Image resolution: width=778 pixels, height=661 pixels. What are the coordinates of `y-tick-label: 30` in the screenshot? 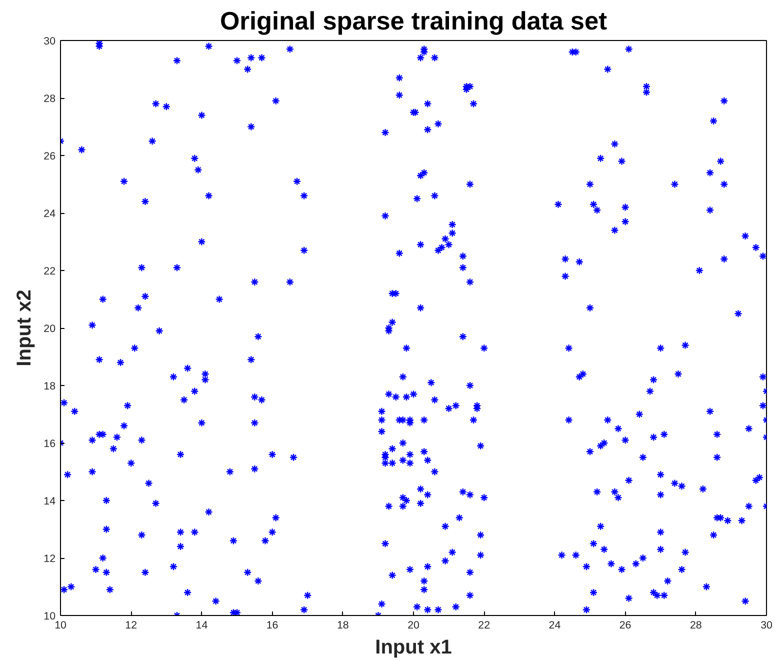 It's located at (50, 42).